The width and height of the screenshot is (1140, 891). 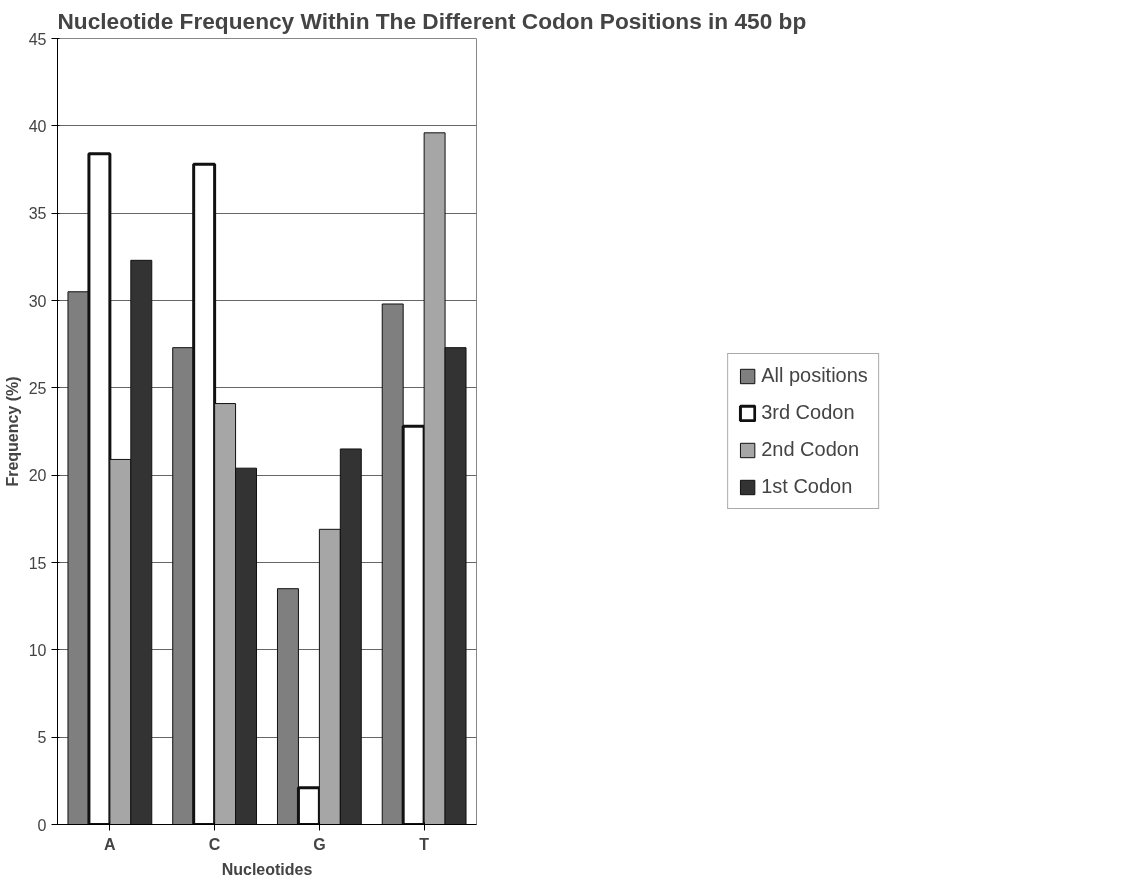 I want to click on y-tick-label: 15, so click(x=37, y=563).